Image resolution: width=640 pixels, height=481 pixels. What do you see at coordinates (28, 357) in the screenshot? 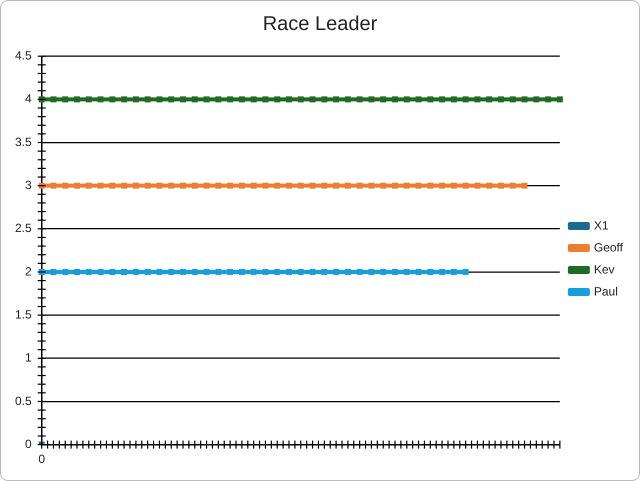
I see `y-tick-label: 1` at bounding box center [28, 357].